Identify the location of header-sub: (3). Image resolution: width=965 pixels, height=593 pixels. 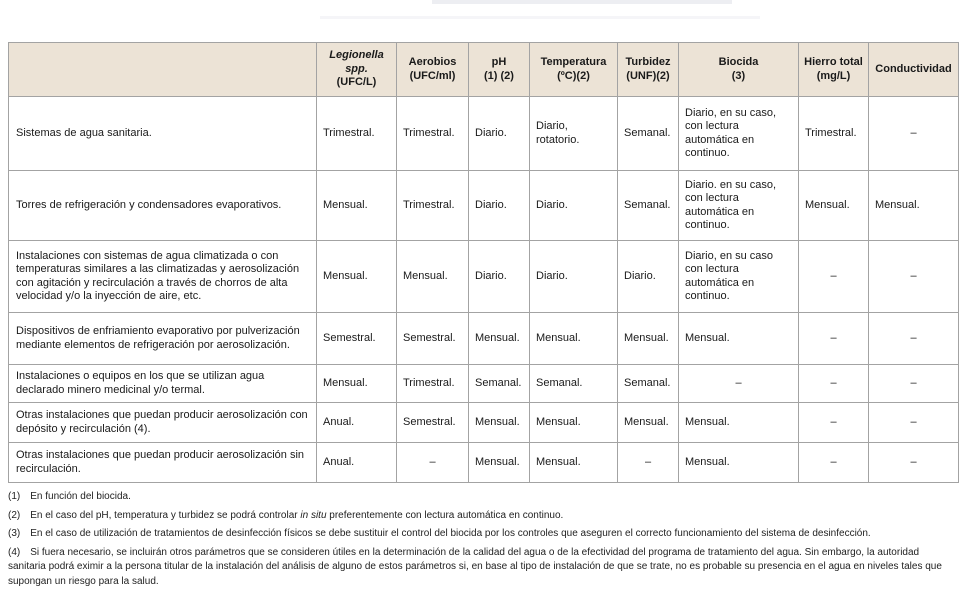
(738, 75).